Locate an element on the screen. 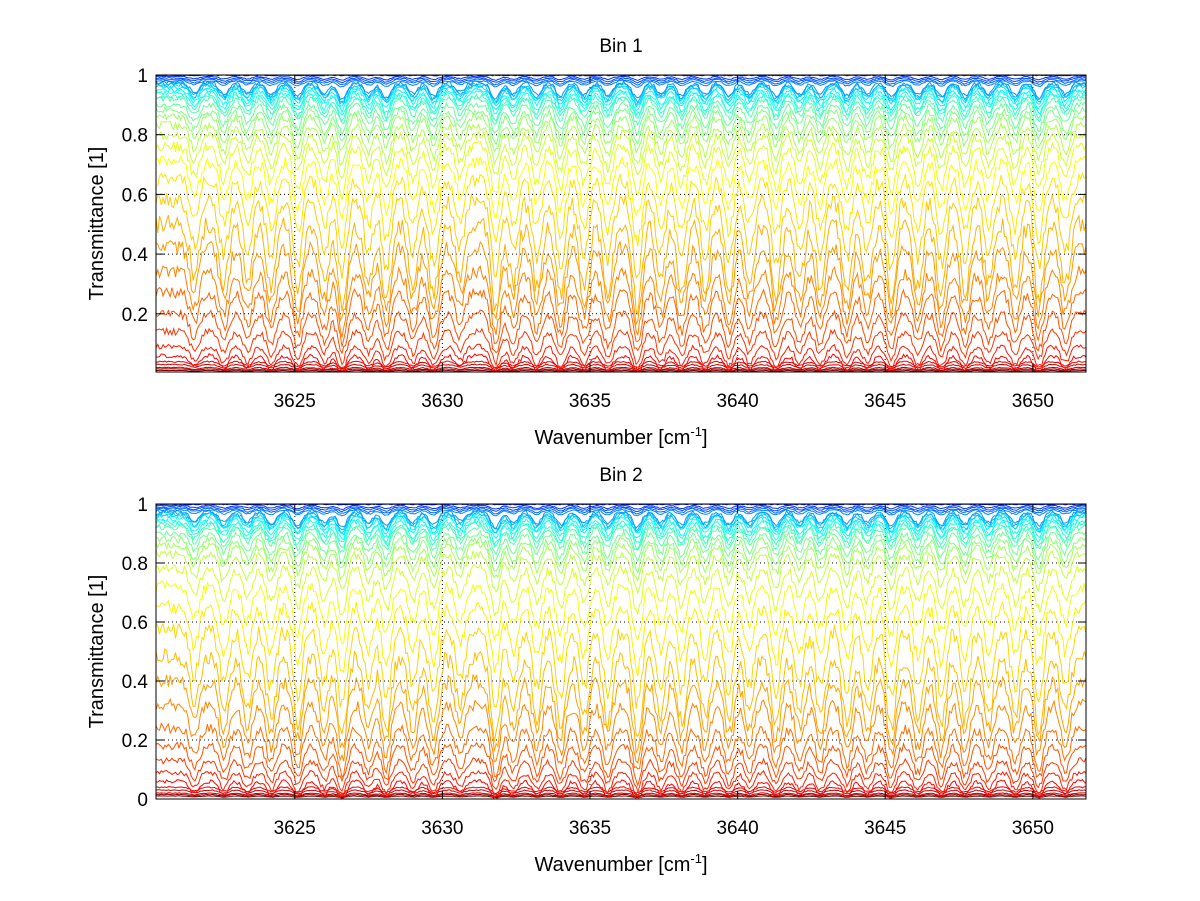 This screenshot has width=1200, height=901. y-tick-label: 0 is located at coordinates (142, 800).